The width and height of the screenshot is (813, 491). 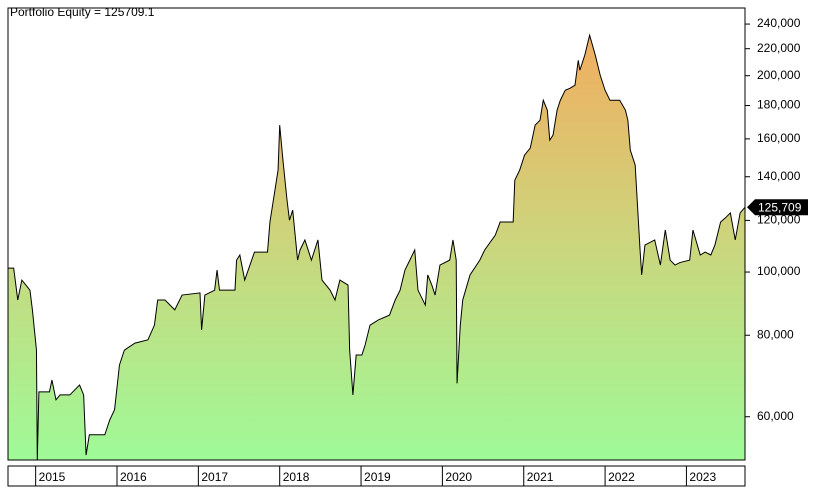 I want to click on x-tick-label: 2023, so click(x=702, y=477).